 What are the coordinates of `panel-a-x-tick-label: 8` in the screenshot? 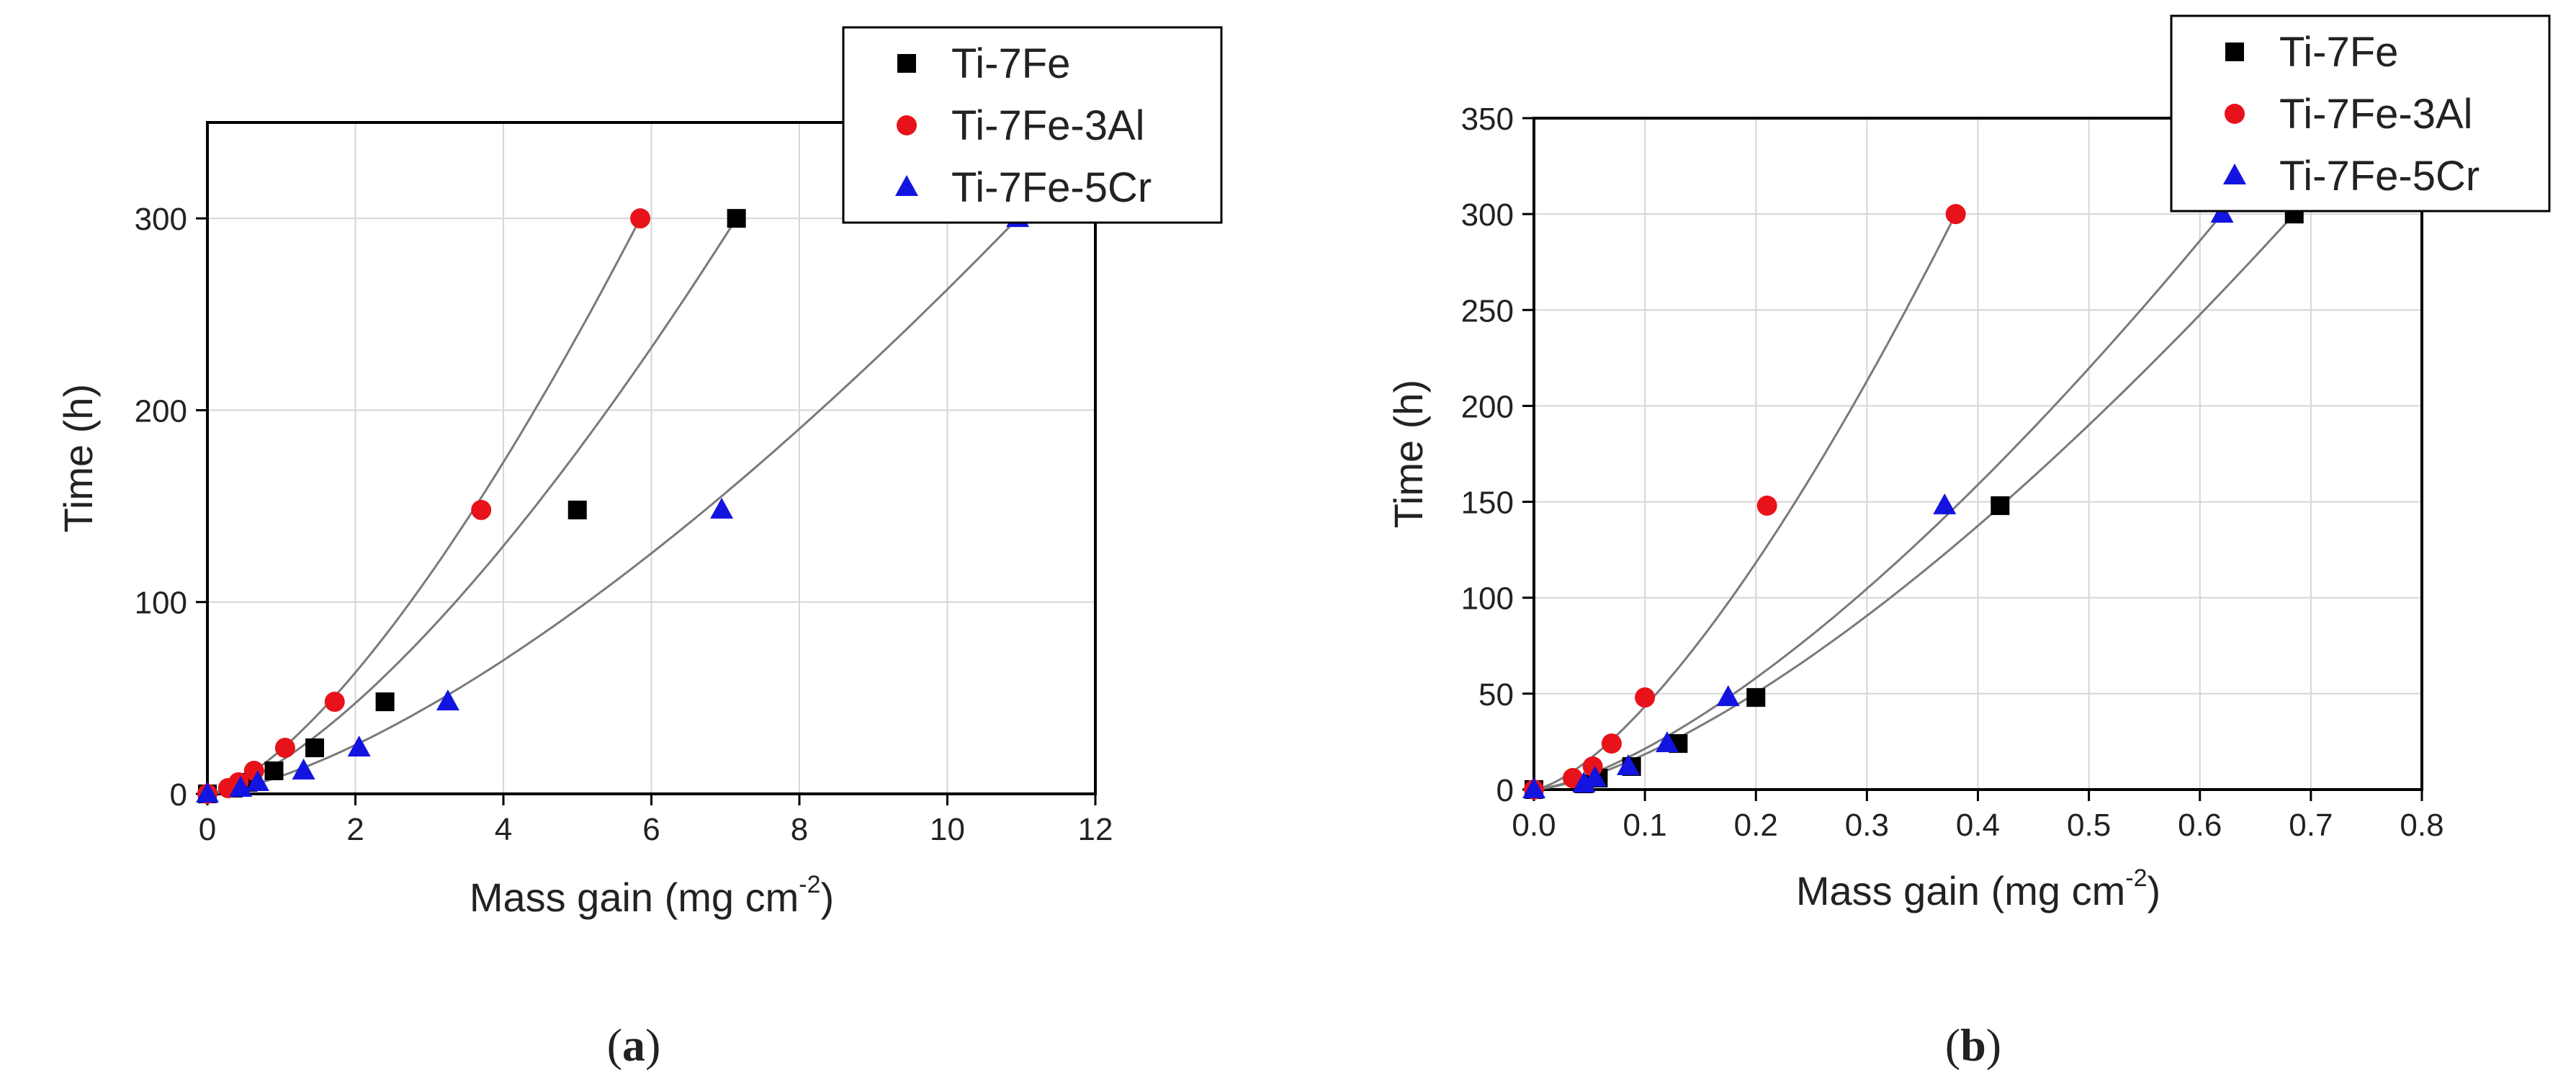 It's located at (799, 830).